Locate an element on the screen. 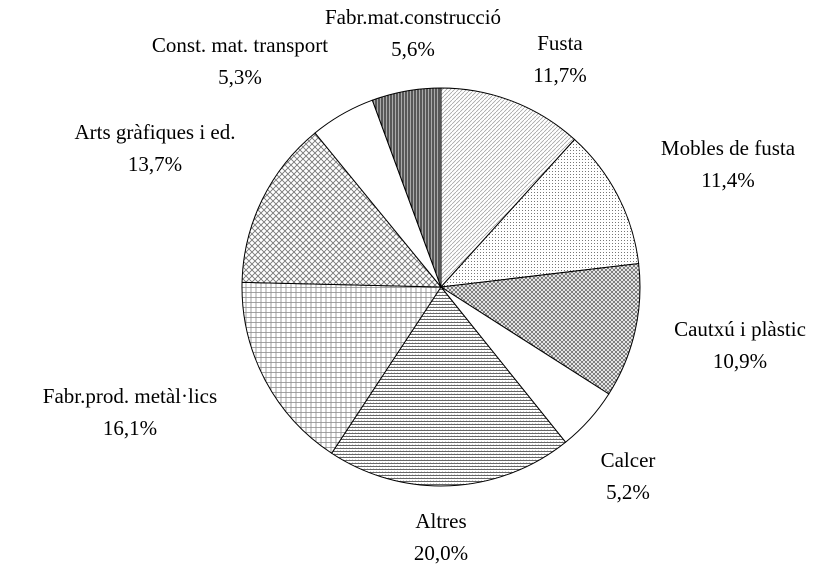 The image size is (827, 570). slice-label: Mobles de fusta is located at coordinates (728, 148).